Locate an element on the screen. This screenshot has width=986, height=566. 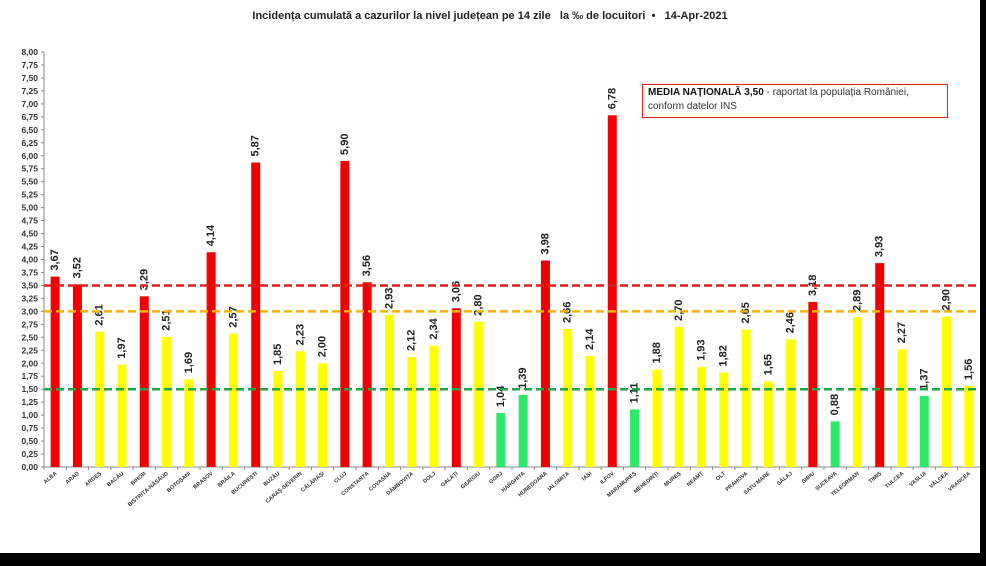
bar-ialomița is located at coordinates (568, 398).